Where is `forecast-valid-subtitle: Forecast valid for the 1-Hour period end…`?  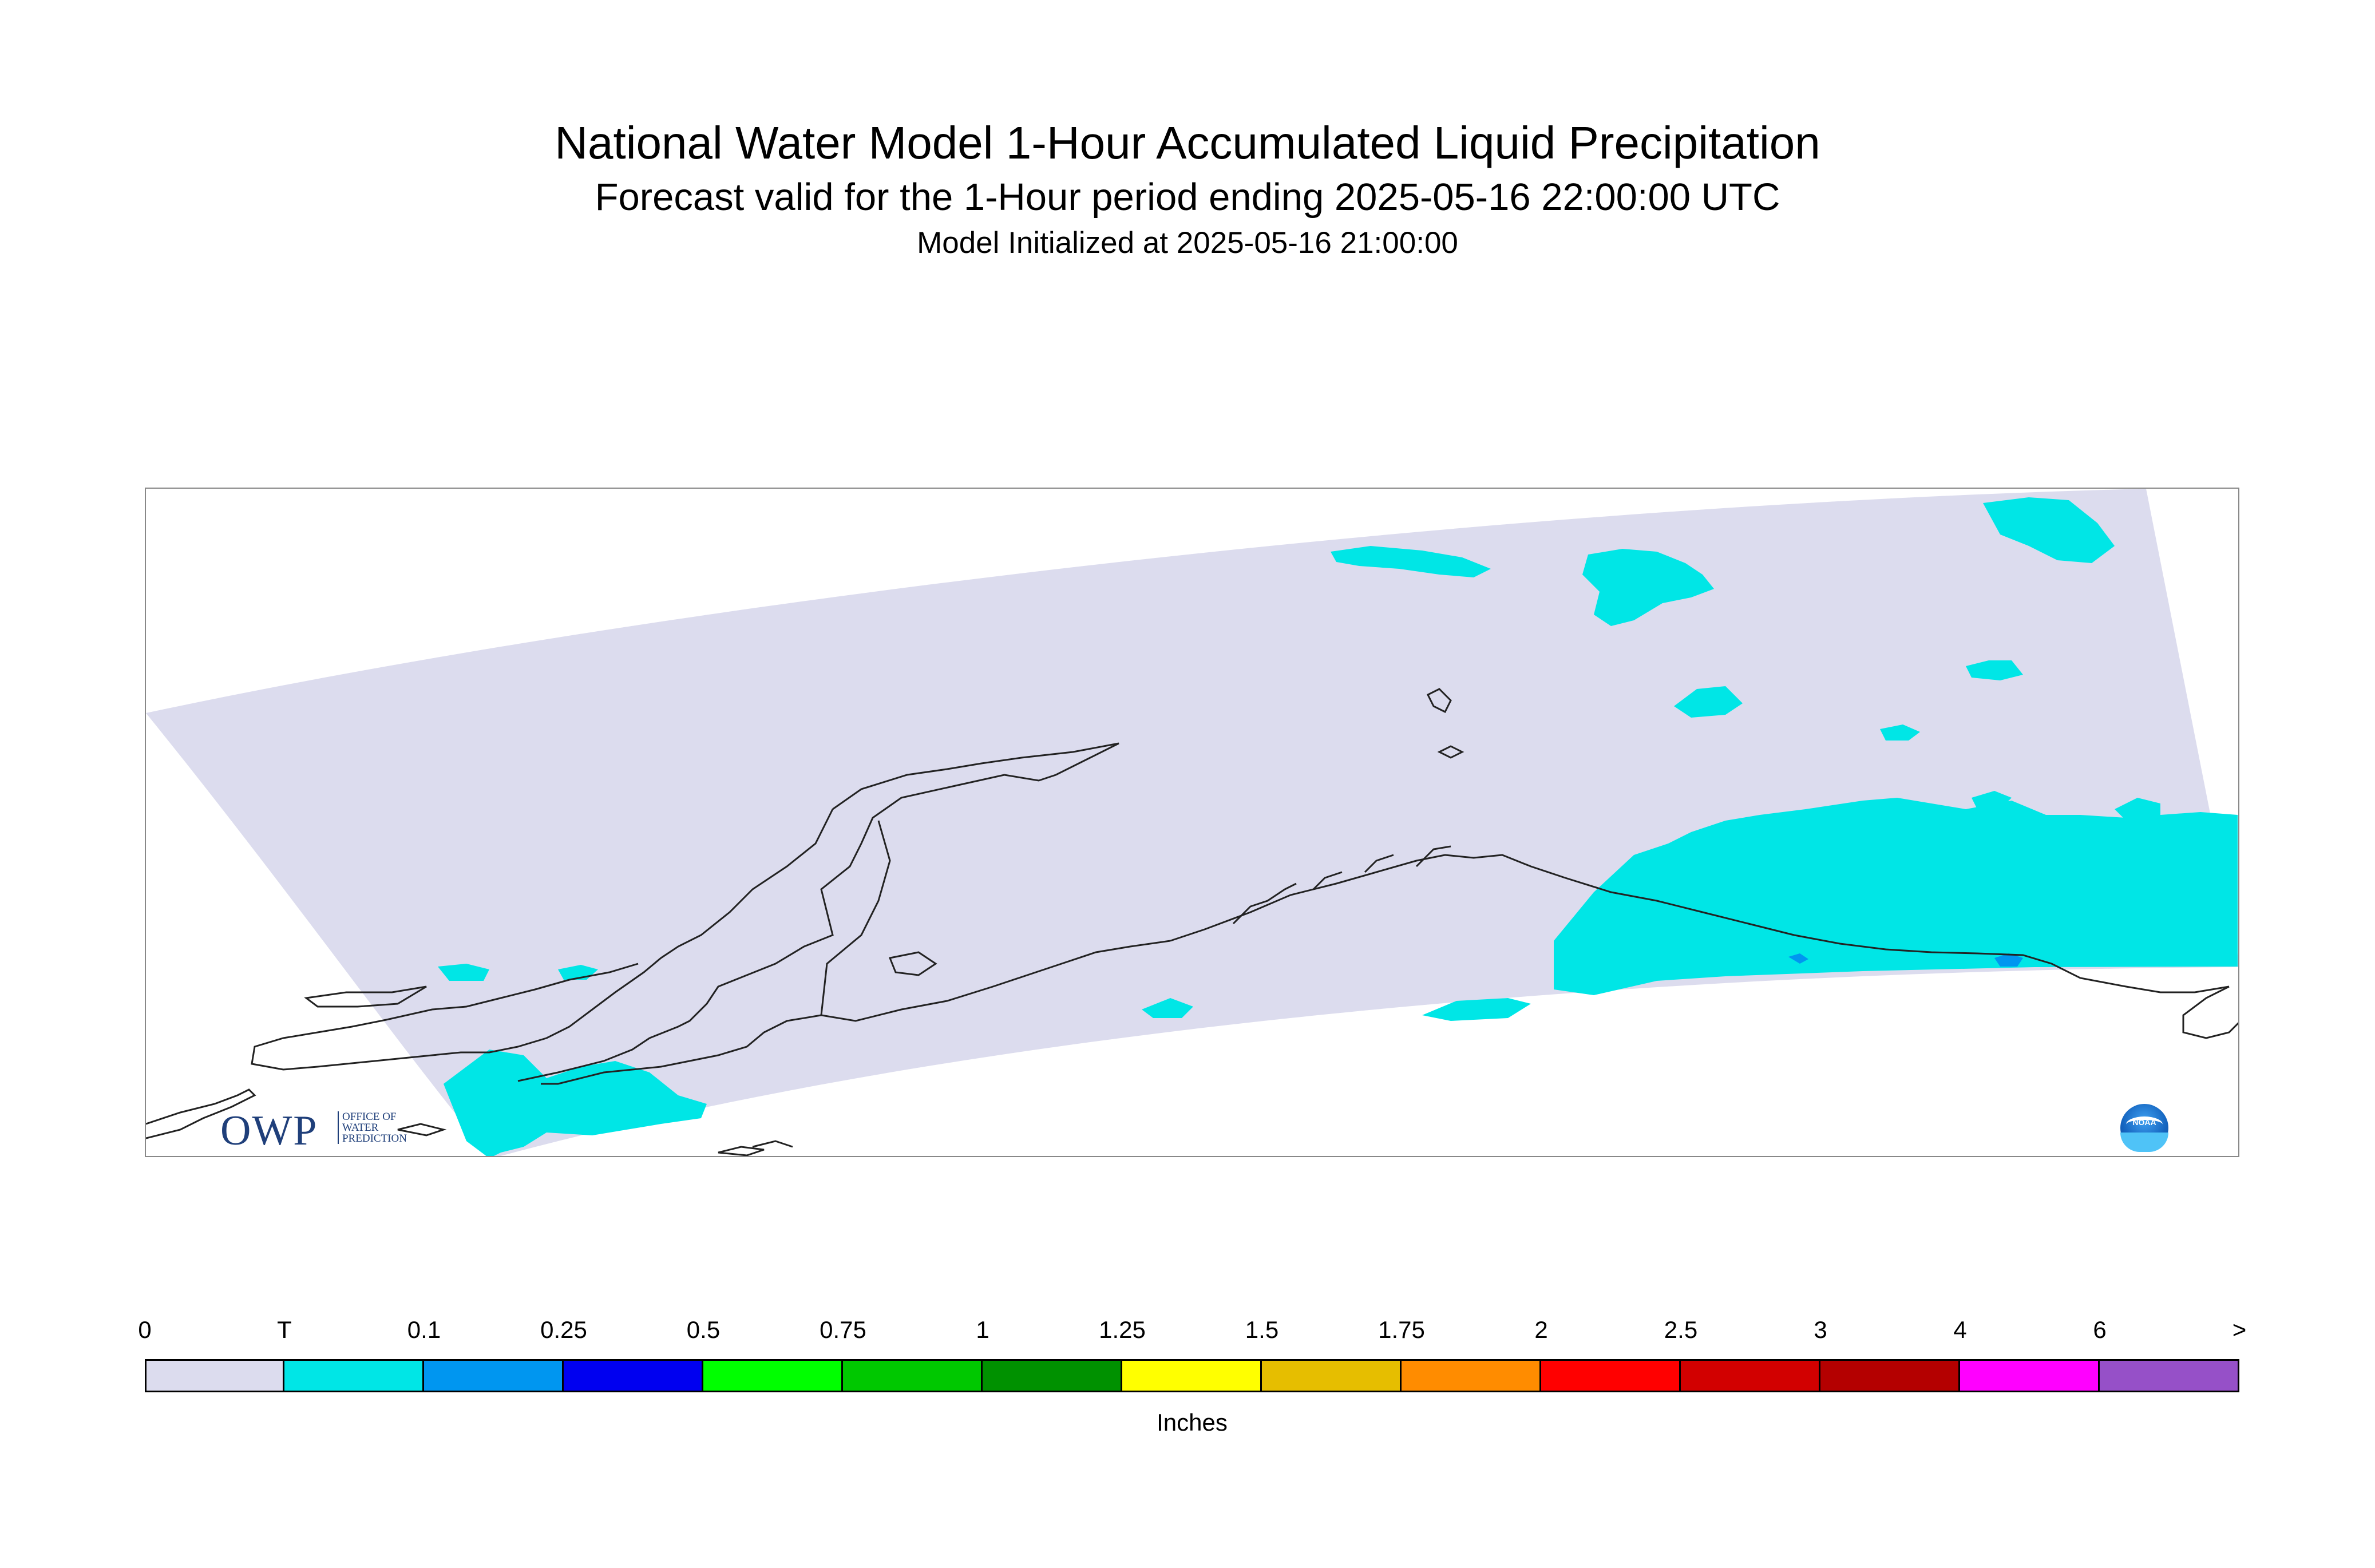
forecast-valid-subtitle: Forecast valid for the 1-Hour period end… is located at coordinates (1187, 197).